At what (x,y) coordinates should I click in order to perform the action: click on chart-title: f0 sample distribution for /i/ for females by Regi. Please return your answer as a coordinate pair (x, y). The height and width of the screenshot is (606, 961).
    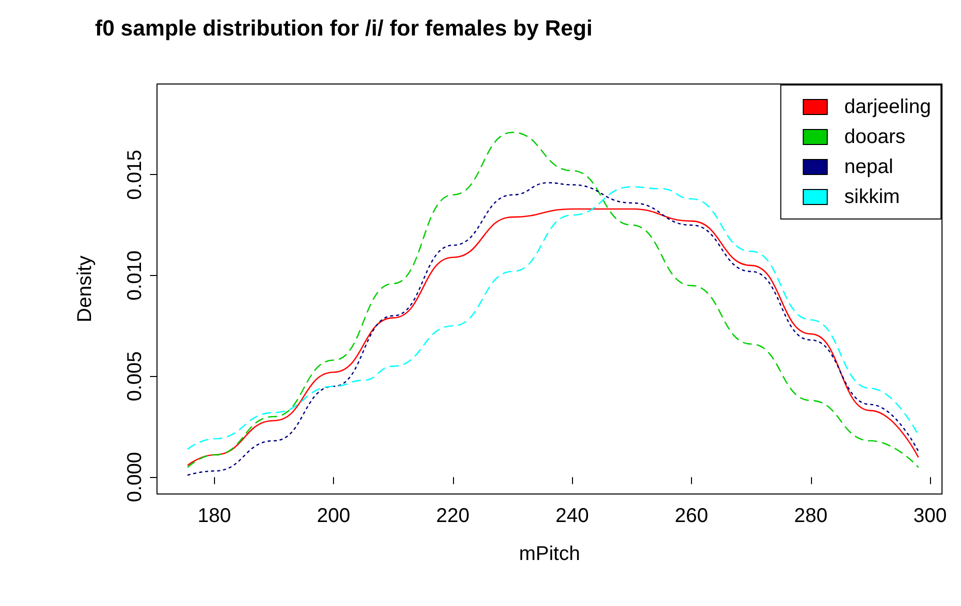
    Looking at the image, I should click on (344, 28).